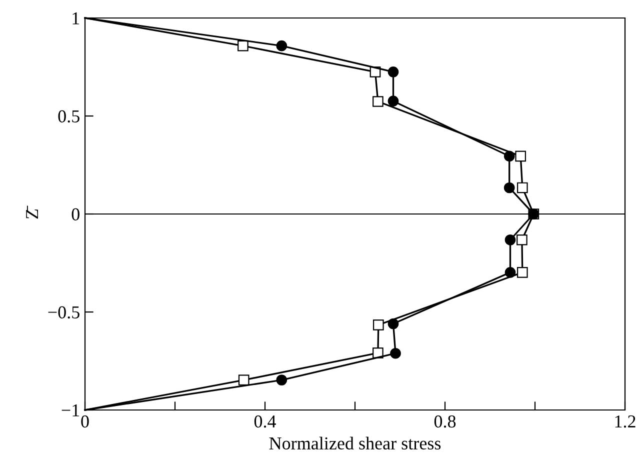 This screenshot has width=639, height=470. Describe the element at coordinates (355, 443) in the screenshot. I see `x-axis-title: Normalized shear stress` at that location.